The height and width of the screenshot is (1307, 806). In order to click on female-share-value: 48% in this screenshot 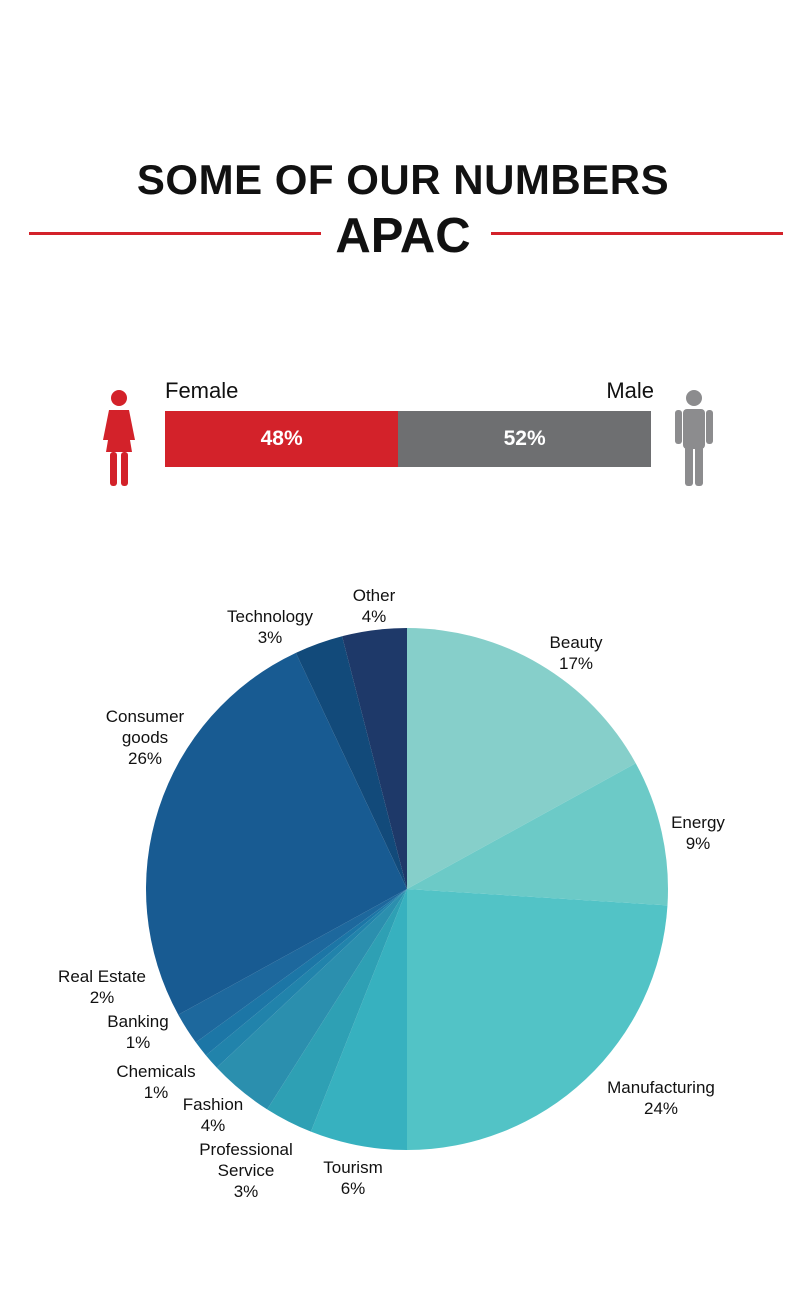, I will do `click(281, 438)`.